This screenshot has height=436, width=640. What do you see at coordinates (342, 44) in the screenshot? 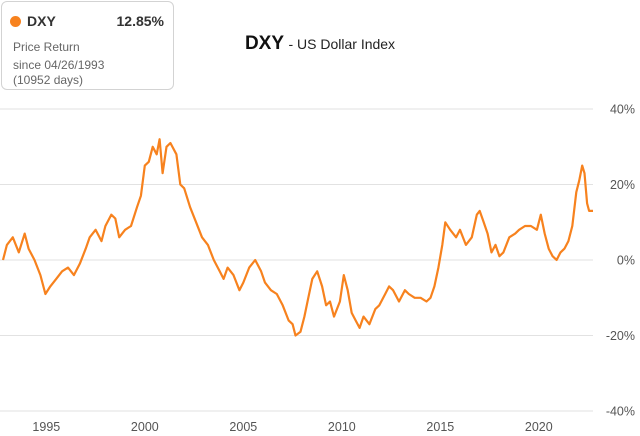
I see `chart-subtitle: - US Dollar Index` at bounding box center [342, 44].